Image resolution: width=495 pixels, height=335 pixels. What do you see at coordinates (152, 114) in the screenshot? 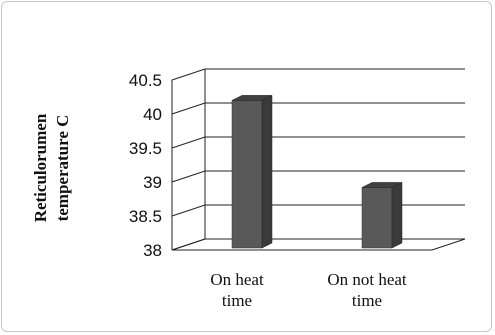
I see `y-tick-label: 40` at bounding box center [152, 114].